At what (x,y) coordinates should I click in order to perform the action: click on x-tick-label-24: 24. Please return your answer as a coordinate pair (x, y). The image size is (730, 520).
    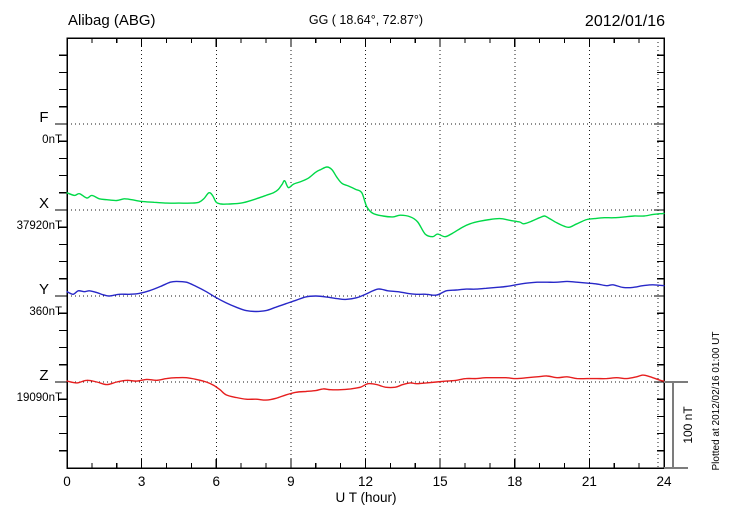
    Looking at the image, I should click on (664, 481).